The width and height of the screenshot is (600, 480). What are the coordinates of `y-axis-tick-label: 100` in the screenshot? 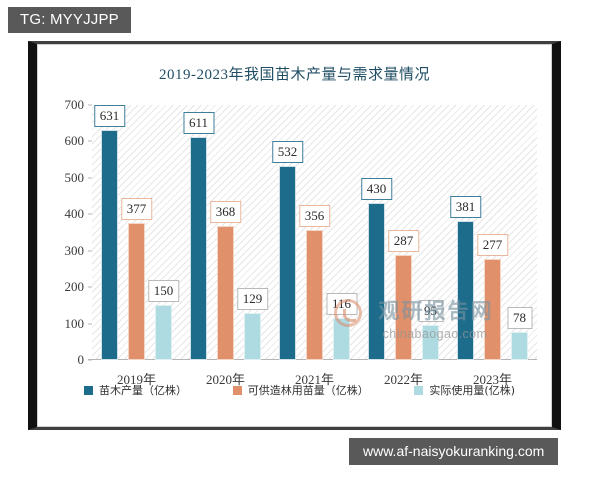 It's located at (74, 323).